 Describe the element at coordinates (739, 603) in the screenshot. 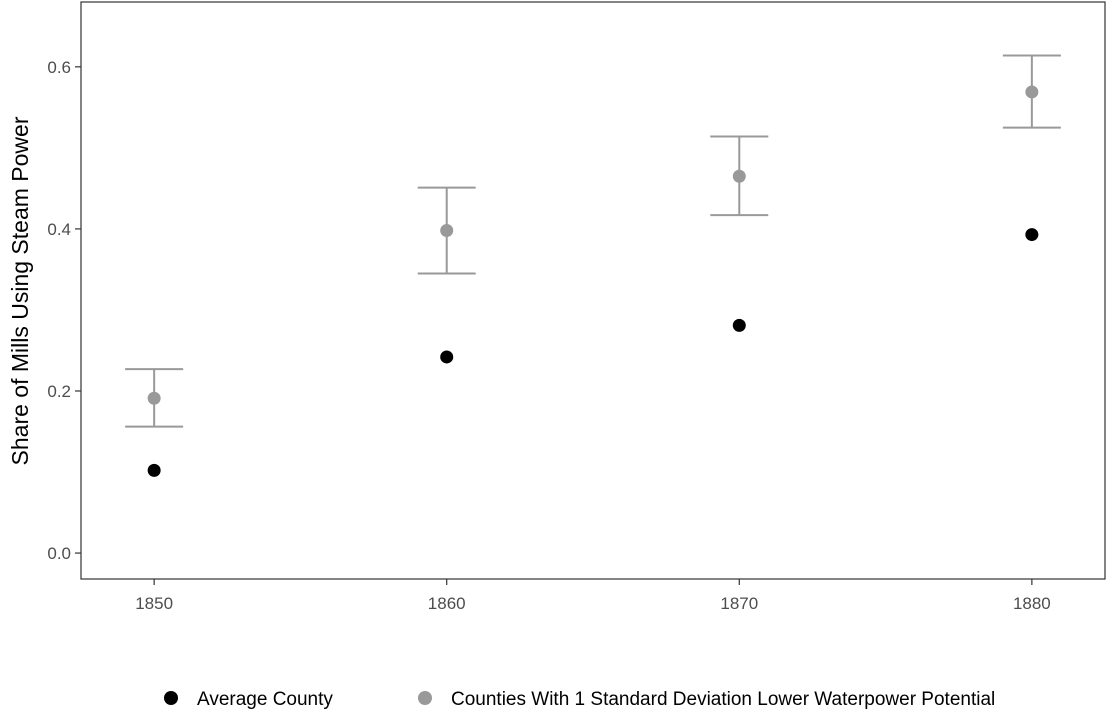

I see `x-tick-label: 1870` at that location.